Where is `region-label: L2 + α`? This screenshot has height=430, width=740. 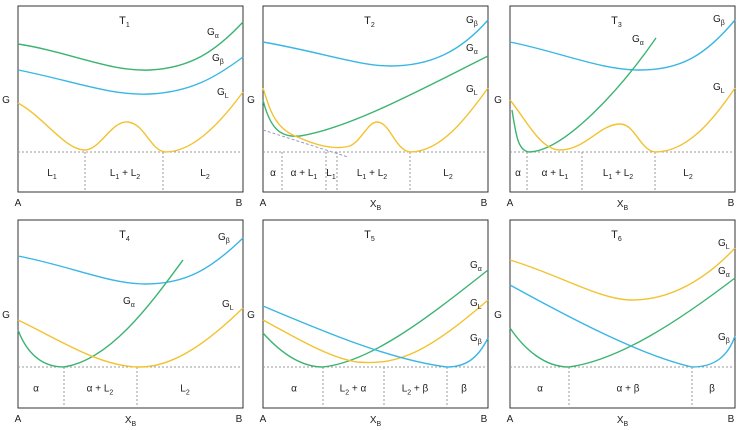 region-label: L2 + α is located at coordinates (353, 390).